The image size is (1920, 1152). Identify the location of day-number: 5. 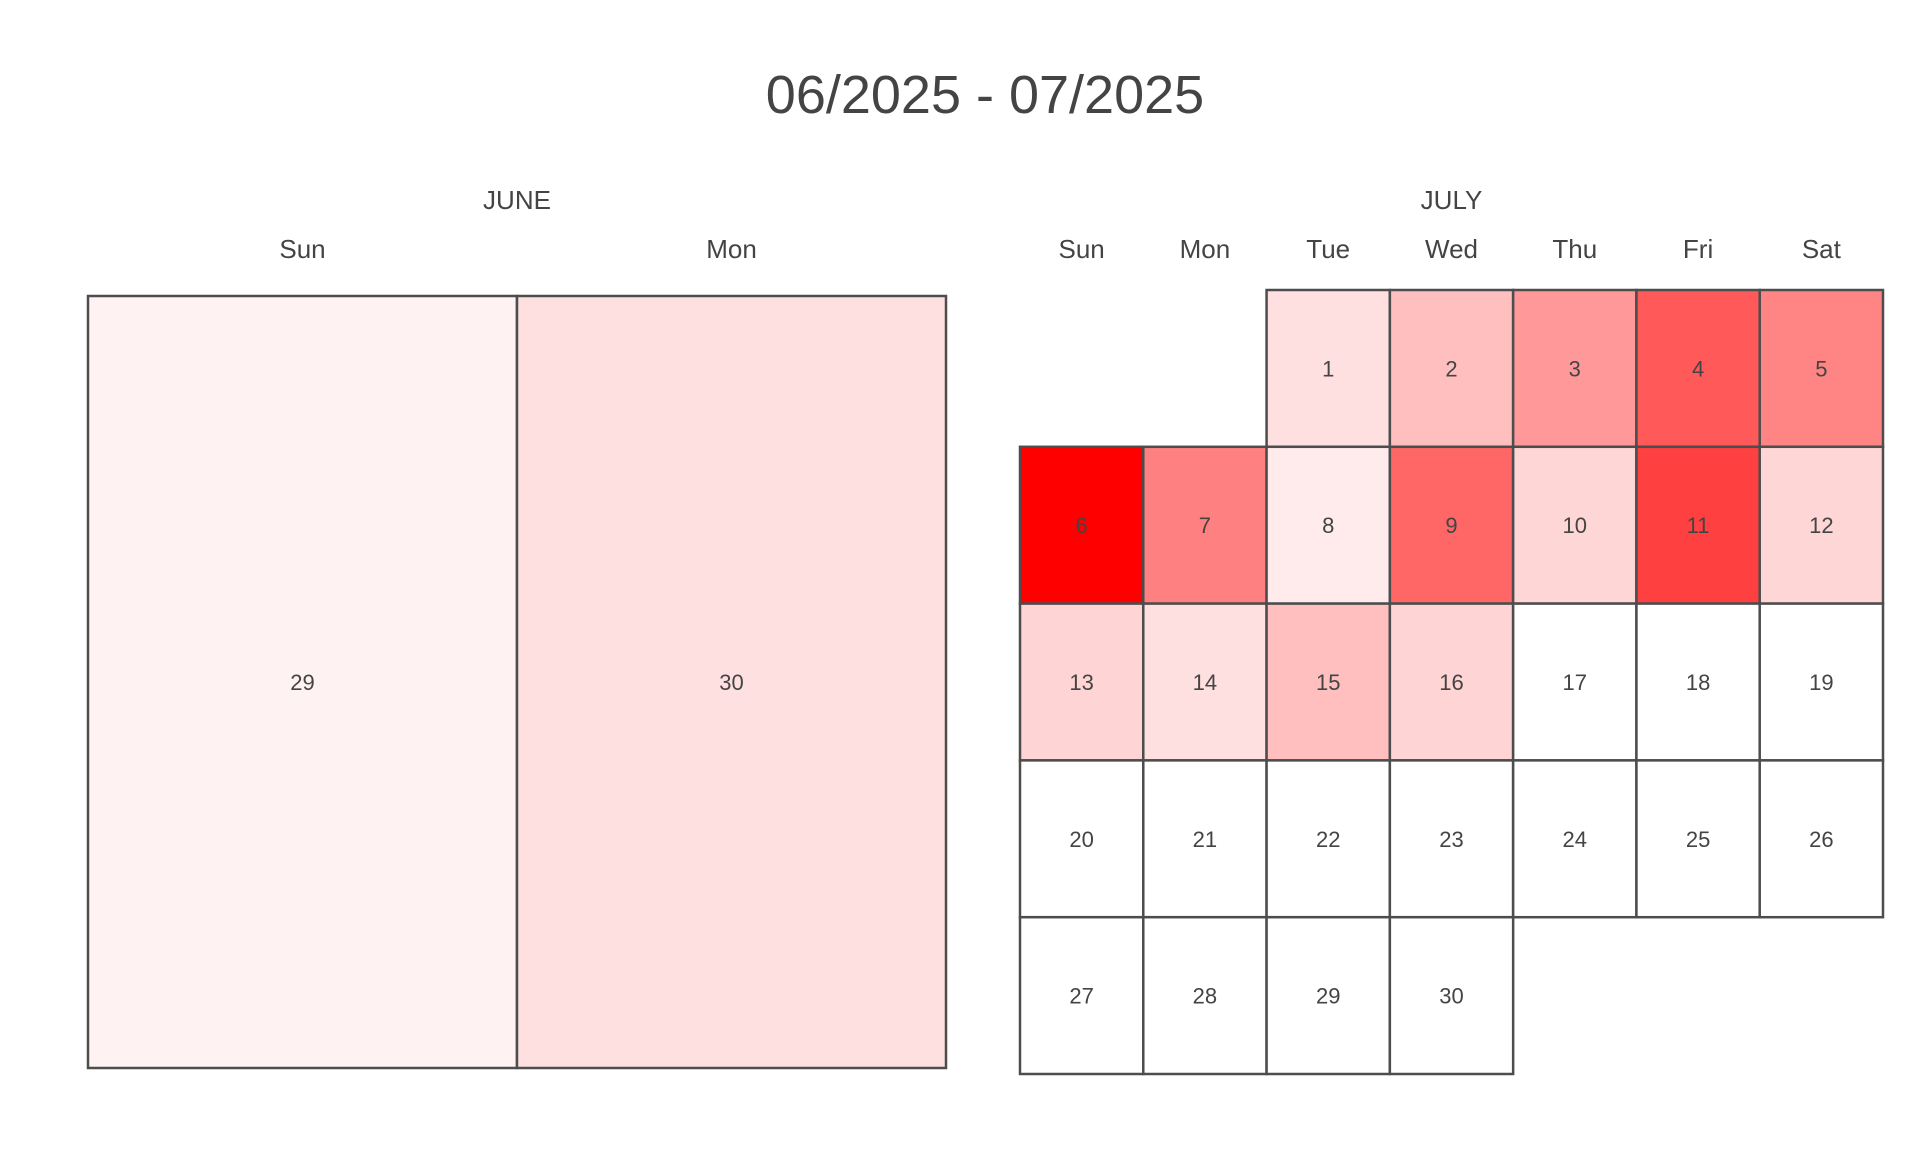
(1821, 368).